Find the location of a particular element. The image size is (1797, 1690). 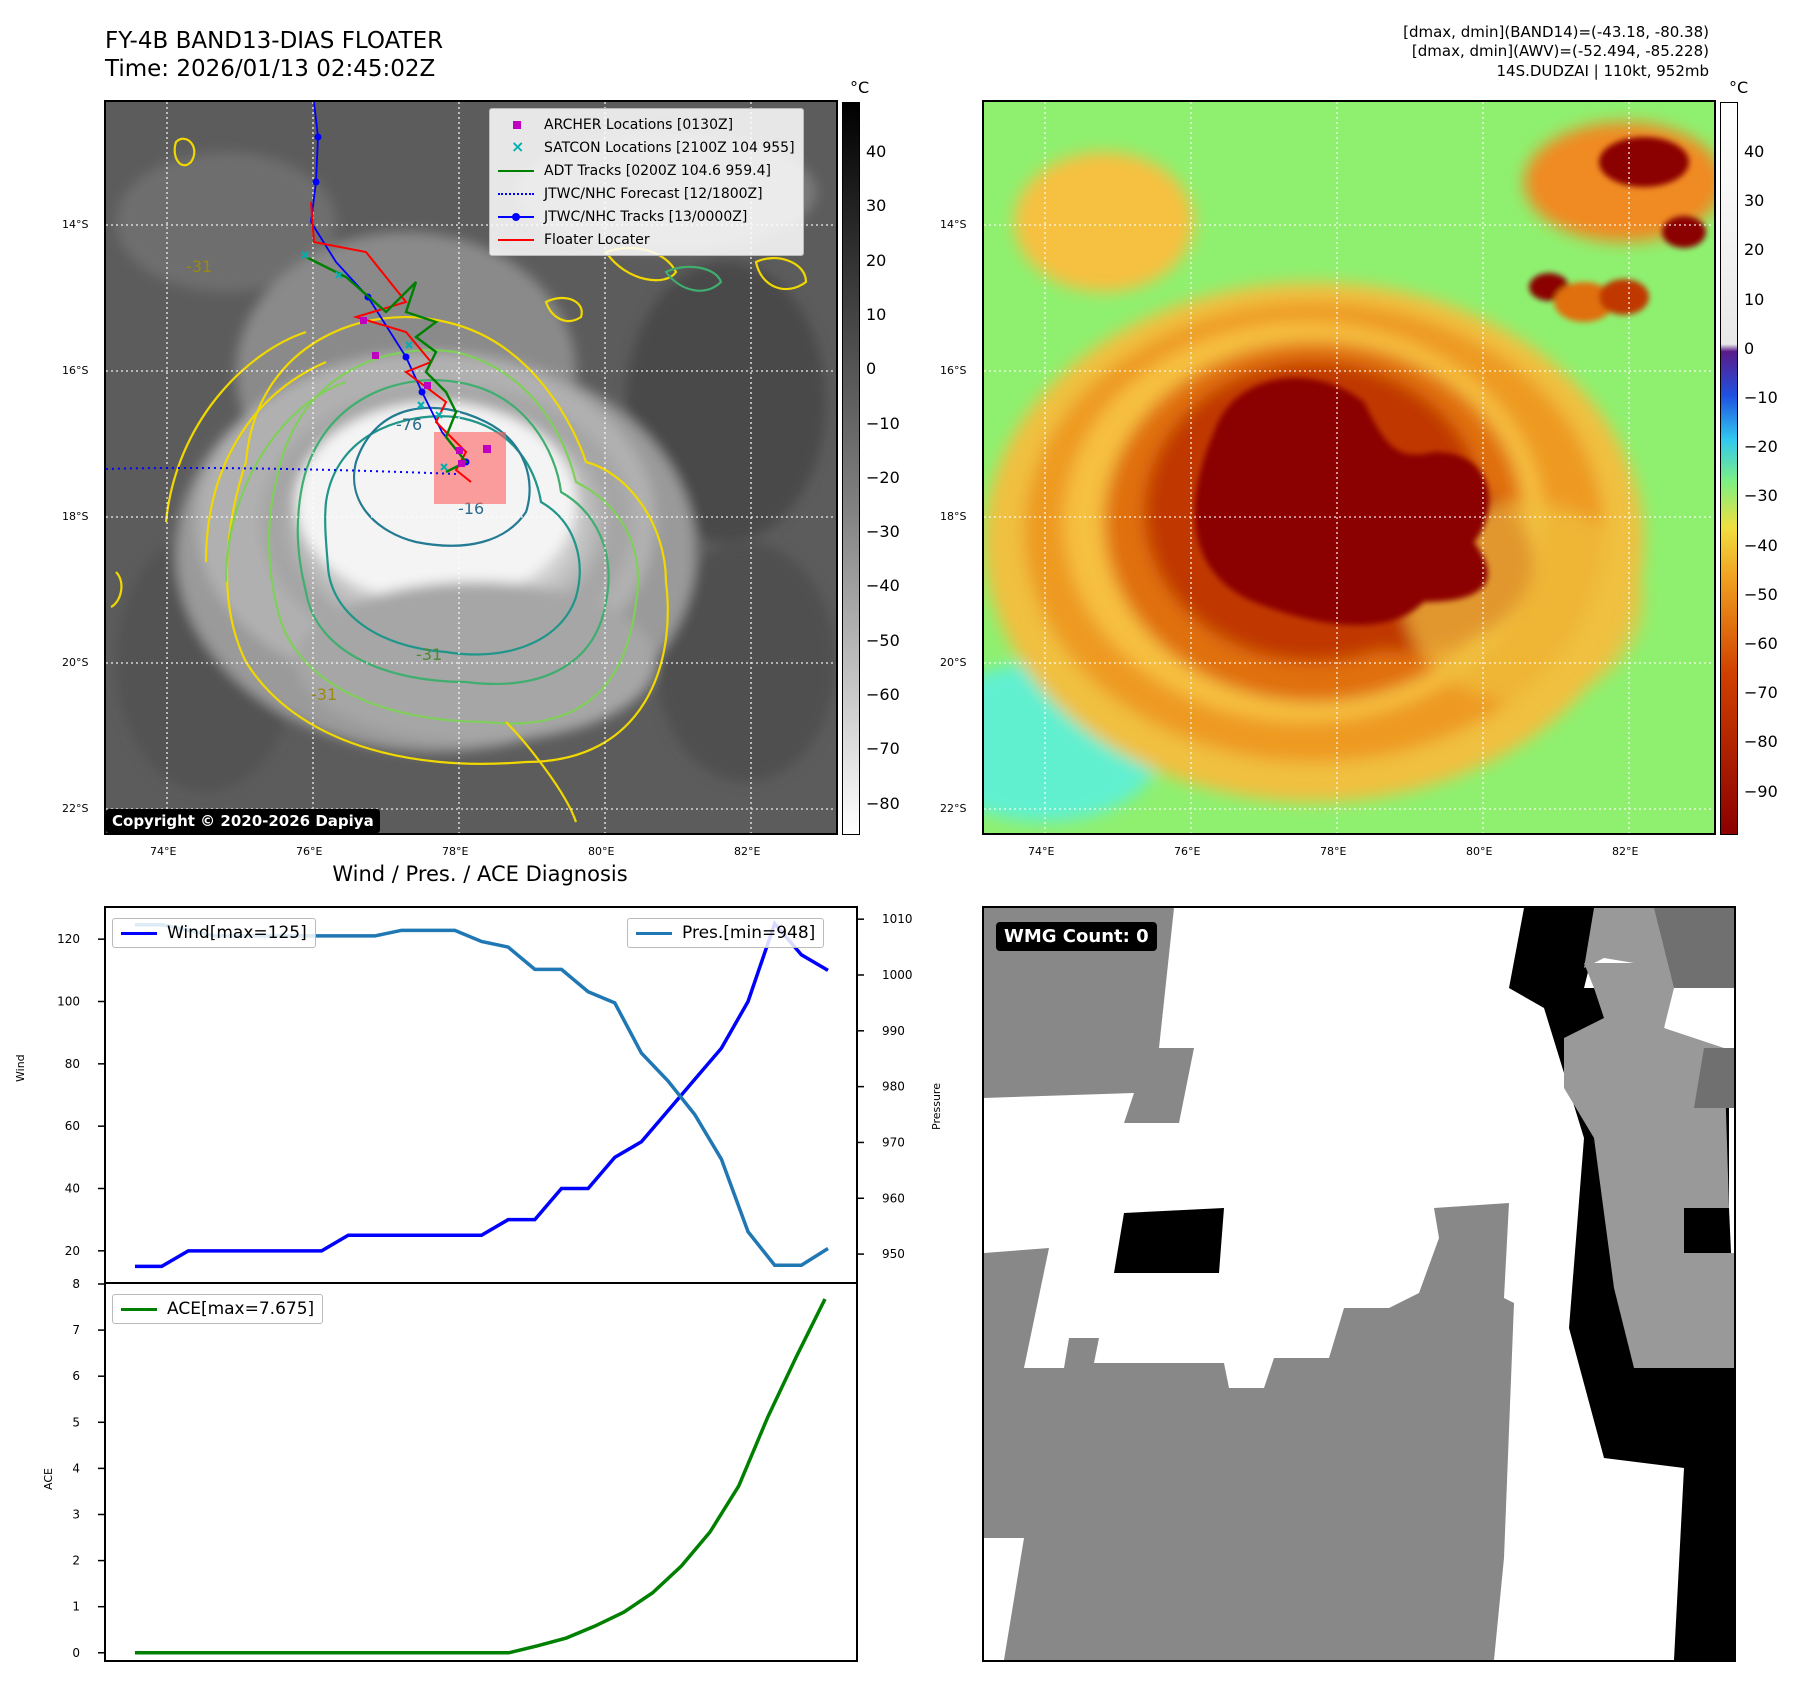

awv-colorbar-tick-label: −80 is located at coordinates (1761, 742).